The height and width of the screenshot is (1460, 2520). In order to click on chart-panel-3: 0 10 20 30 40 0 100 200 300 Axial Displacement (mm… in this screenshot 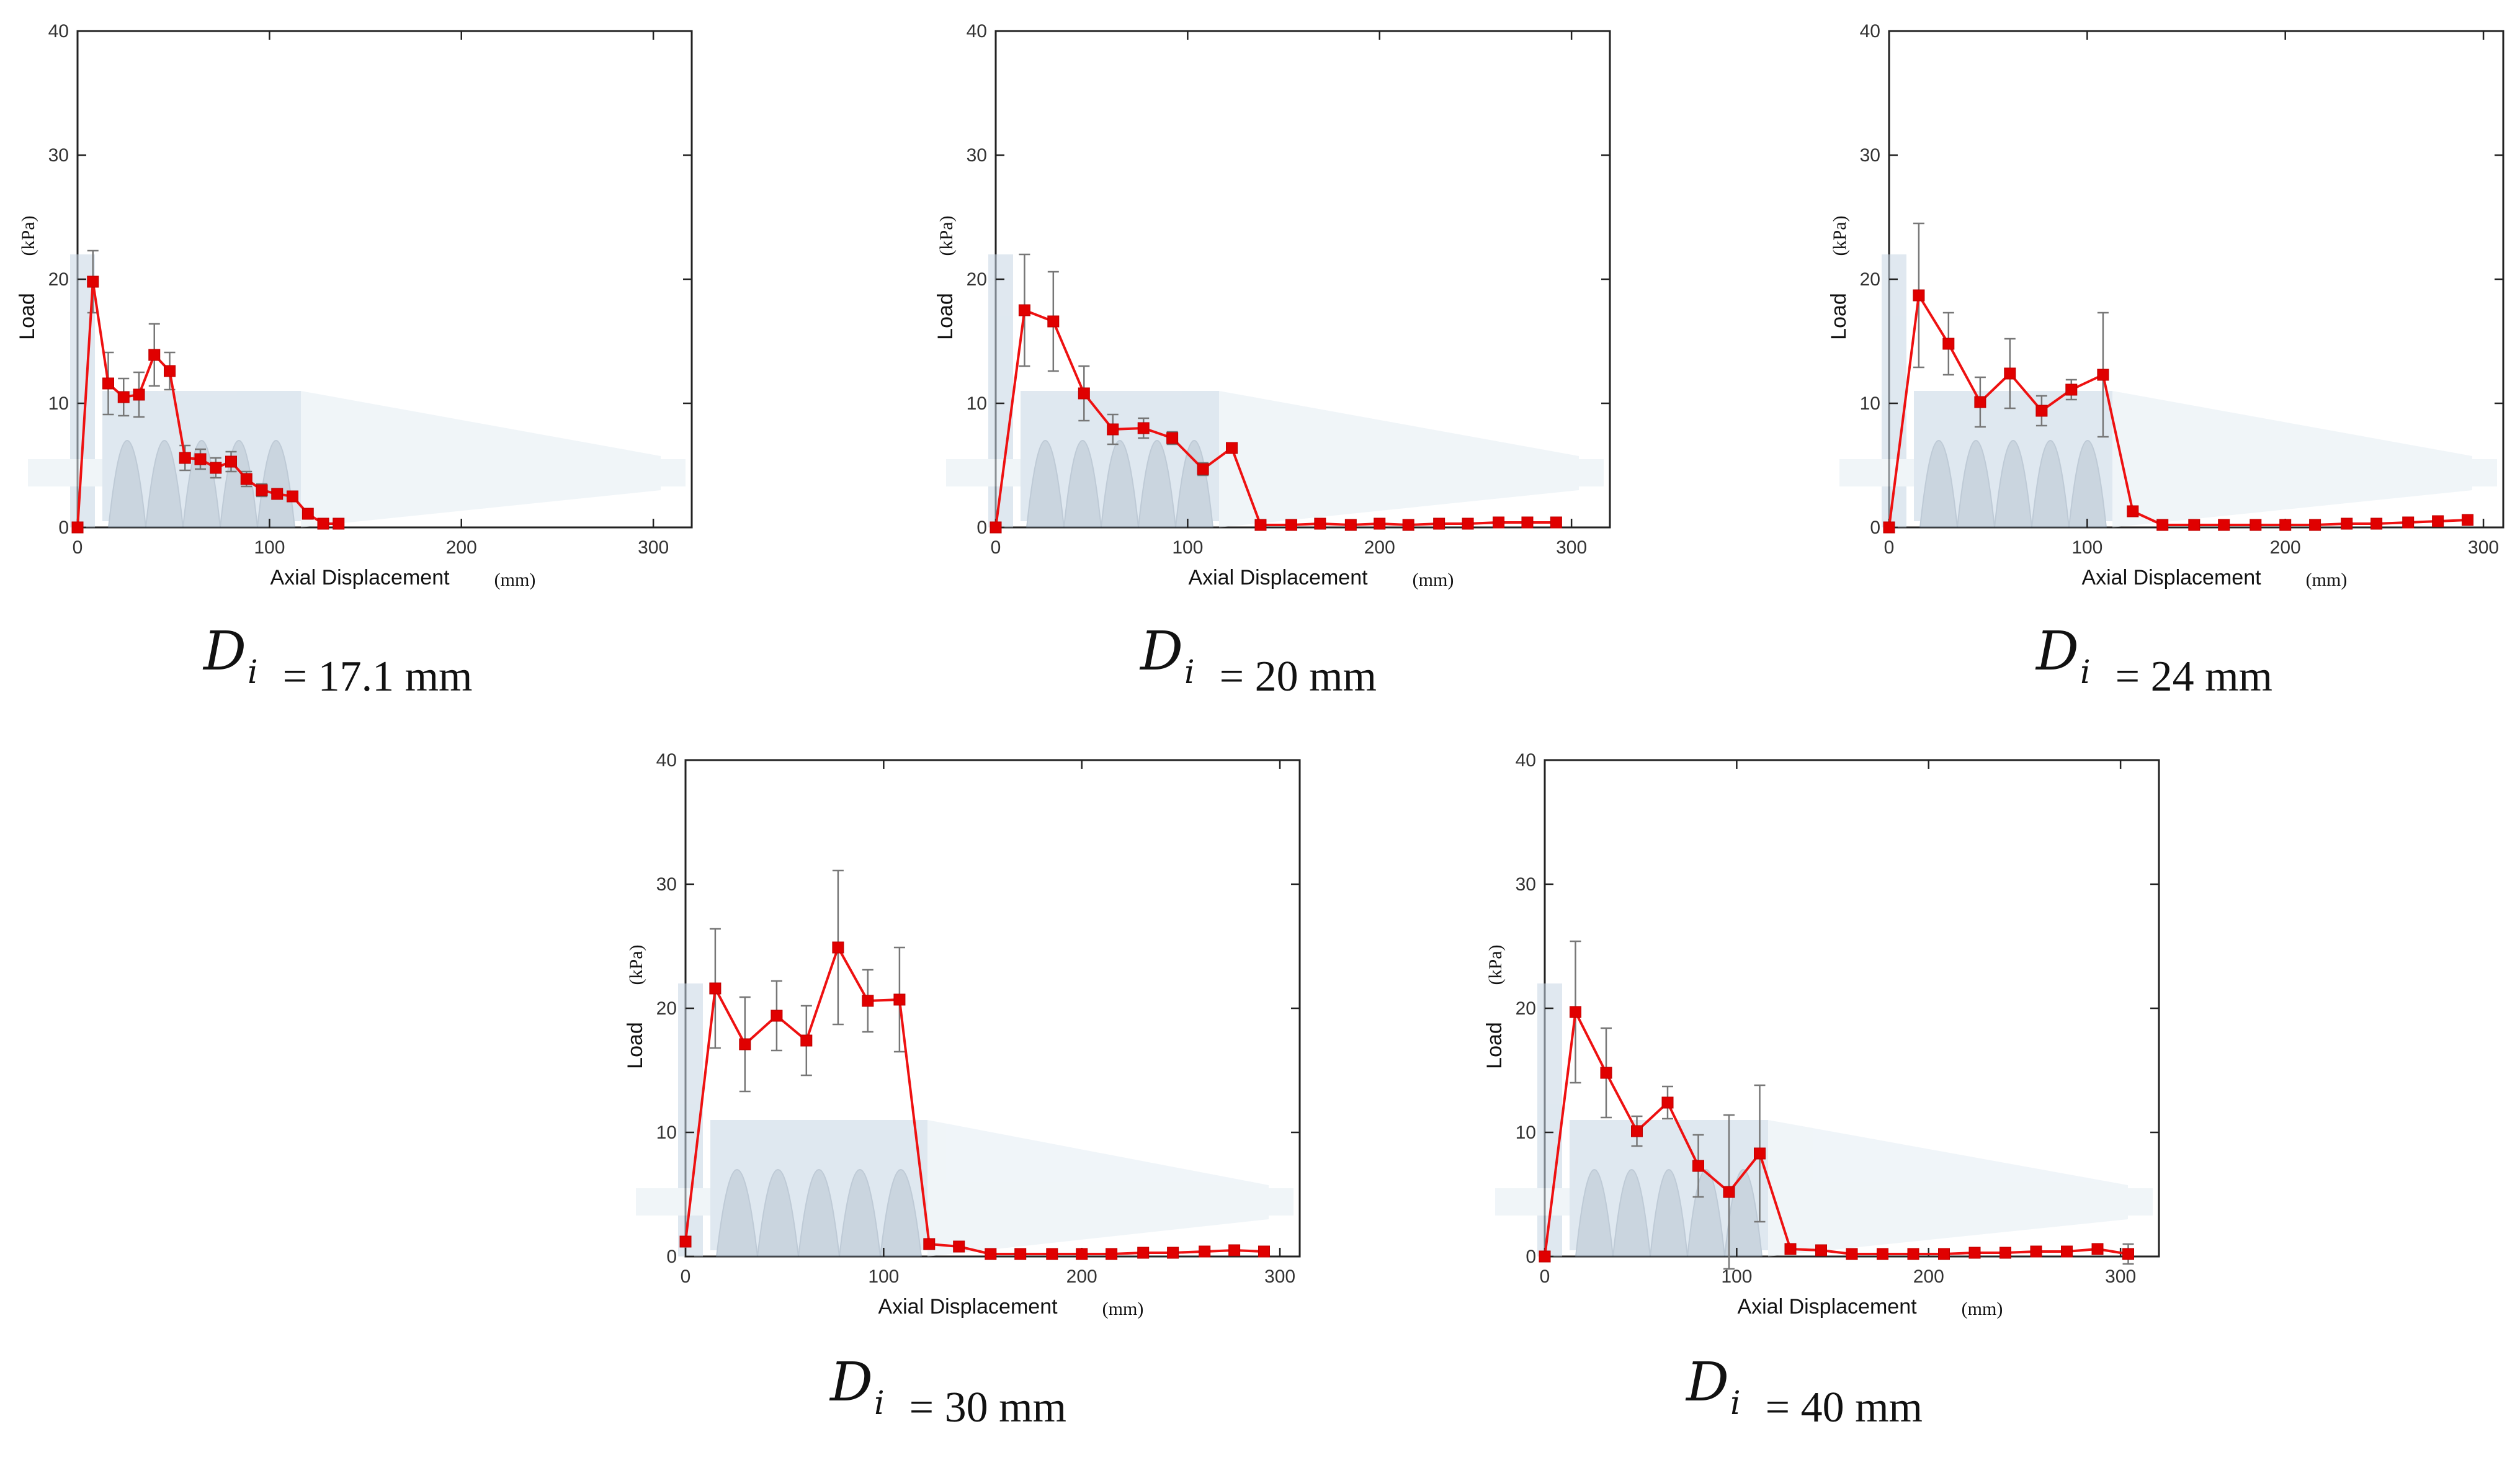, I will do `click(2165, 306)`.